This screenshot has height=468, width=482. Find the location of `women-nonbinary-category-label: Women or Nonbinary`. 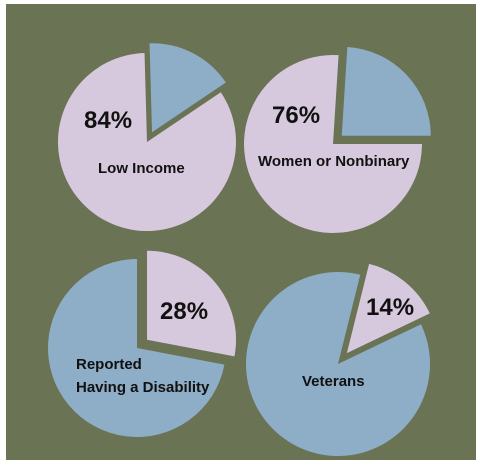

women-nonbinary-category-label: Women or Nonbinary is located at coordinates (334, 161).